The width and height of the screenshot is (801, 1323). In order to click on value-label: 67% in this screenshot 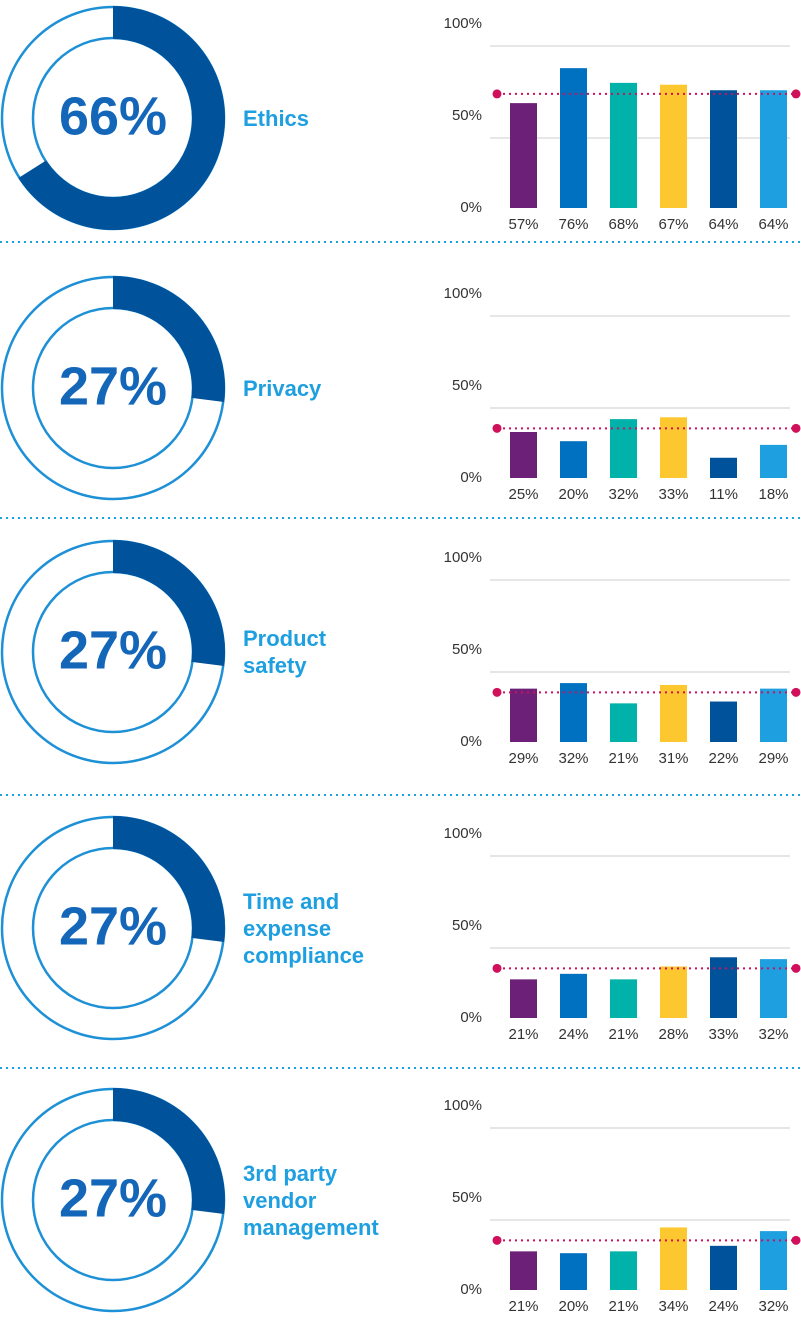, I will do `click(673, 224)`.